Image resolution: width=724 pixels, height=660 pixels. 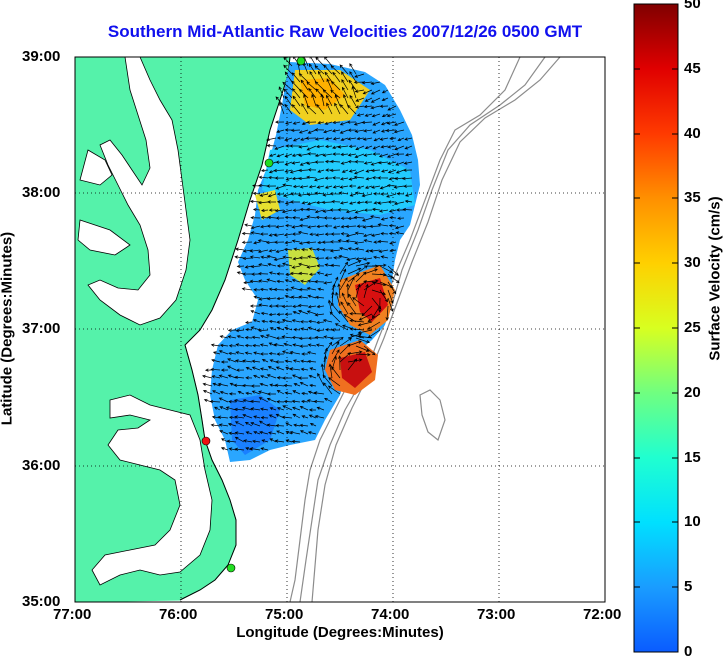 I want to click on colorbar-tick-label: 0, so click(x=688, y=651).